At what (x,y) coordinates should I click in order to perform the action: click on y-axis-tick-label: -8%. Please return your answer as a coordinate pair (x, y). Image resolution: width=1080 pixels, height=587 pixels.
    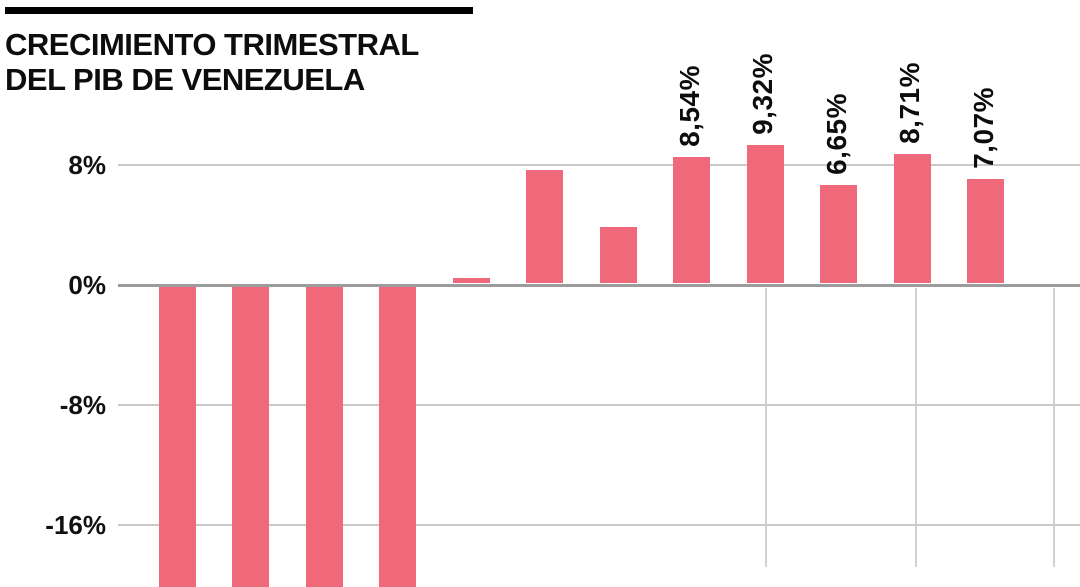
    Looking at the image, I should click on (82, 405).